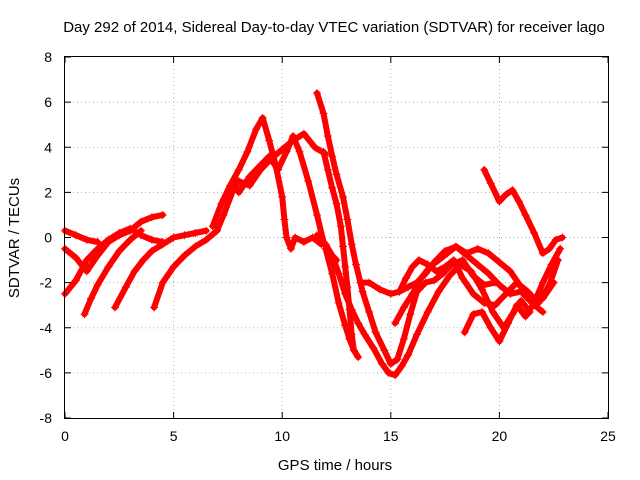 This screenshot has height=480, width=640. What do you see at coordinates (608, 436) in the screenshot?
I see `x-tick-label: 25` at bounding box center [608, 436].